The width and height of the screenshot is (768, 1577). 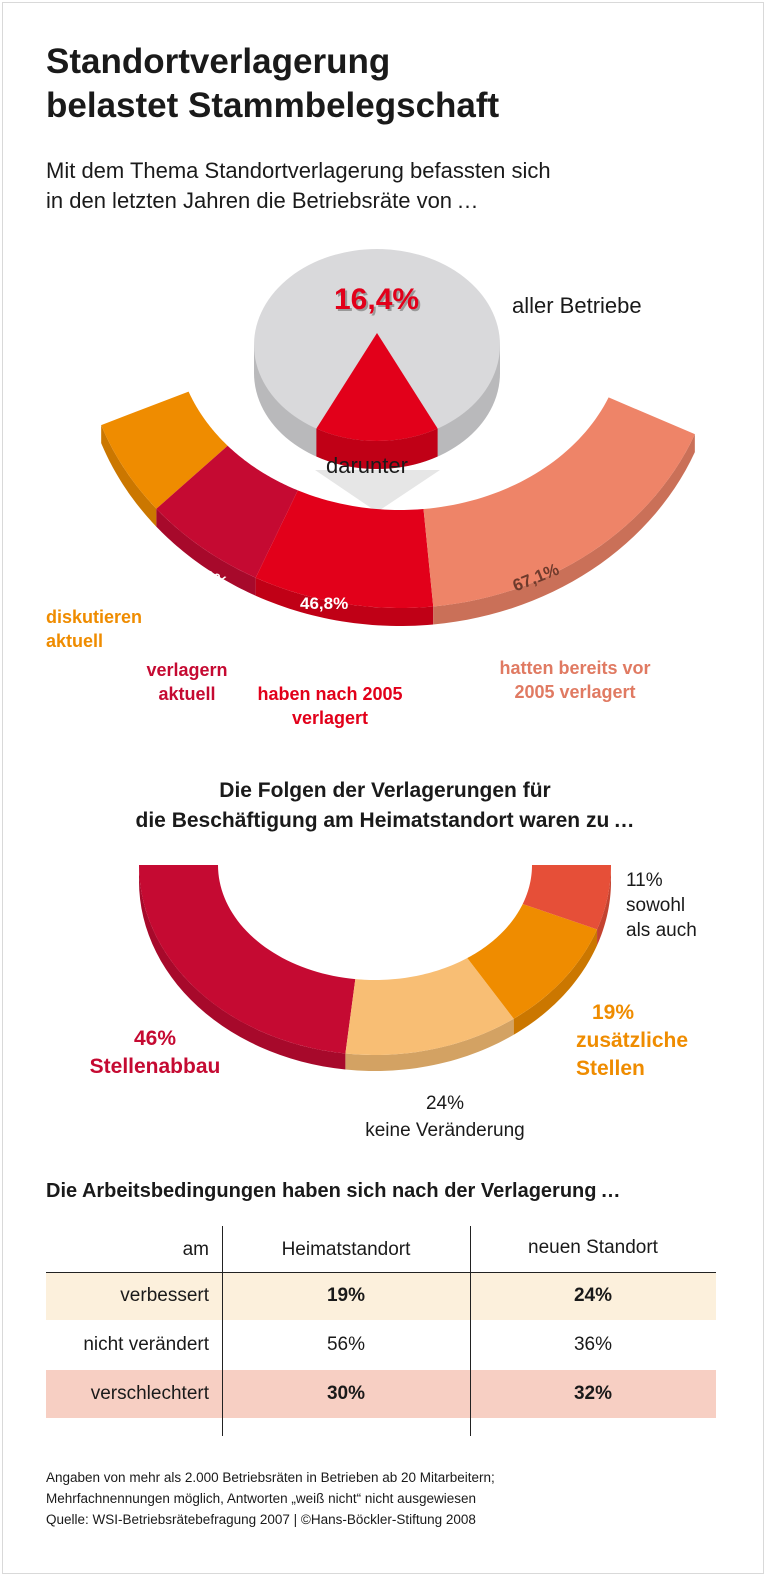 I want to click on pie1-label: 16,4%, so click(x=377, y=299).